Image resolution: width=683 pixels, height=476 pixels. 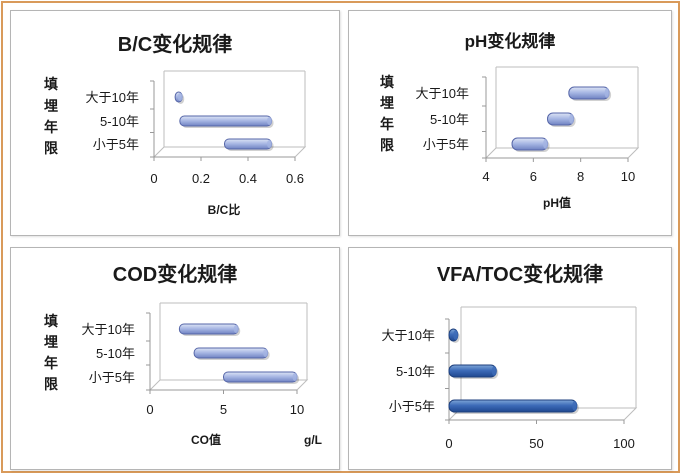 I want to click on chart-title: pH变化规律, so click(x=510, y=41).